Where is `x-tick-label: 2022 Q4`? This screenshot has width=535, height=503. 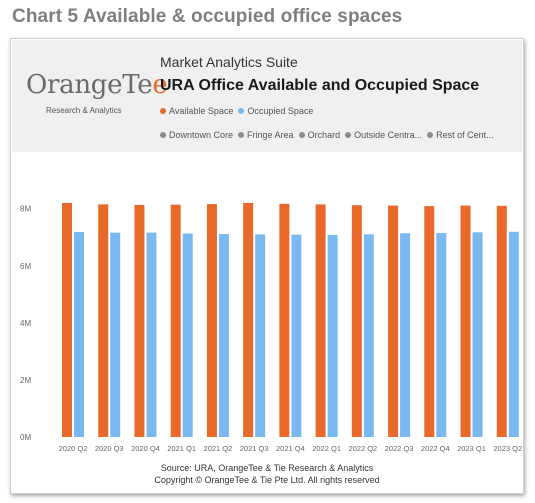 x-tick-label: 2022 Q4 is located at coordinates (435, 448).